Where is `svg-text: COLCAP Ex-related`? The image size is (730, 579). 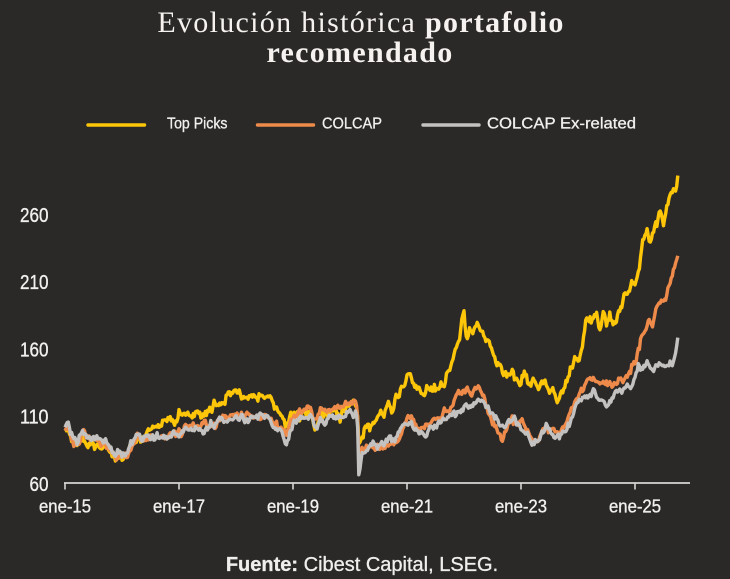
svg-text: COLCAP Ex-related is located at coordinates (561, 124).